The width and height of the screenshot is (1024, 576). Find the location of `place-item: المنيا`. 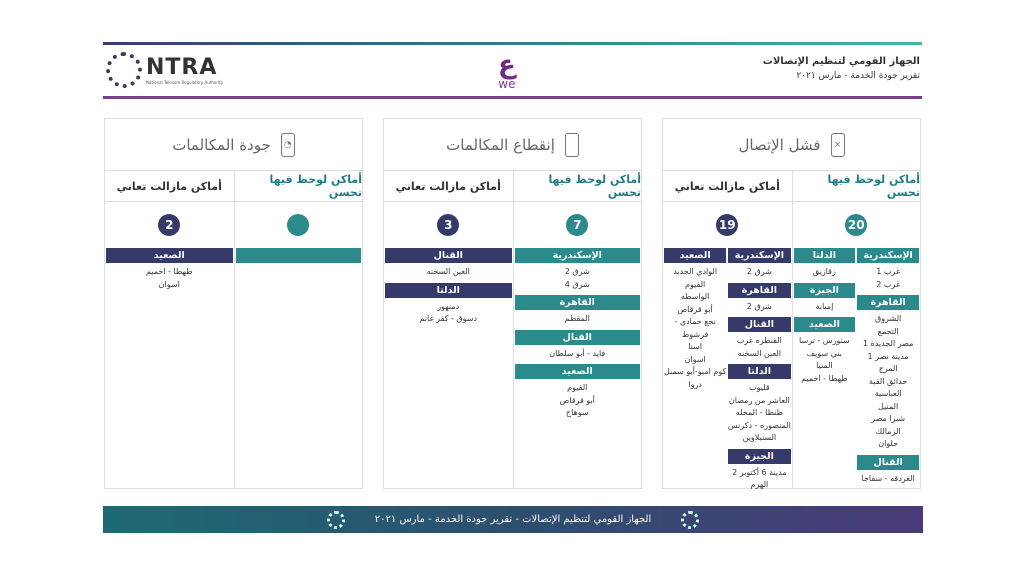

place-item: المنيا is located at coordinates (824, 365).